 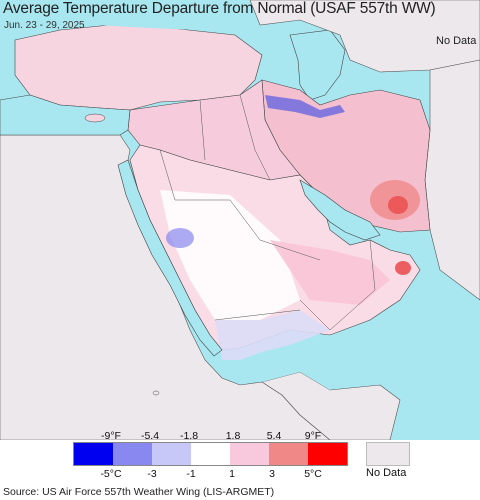 I want to click on west-arabia-cool, so click(x=180, y=238).